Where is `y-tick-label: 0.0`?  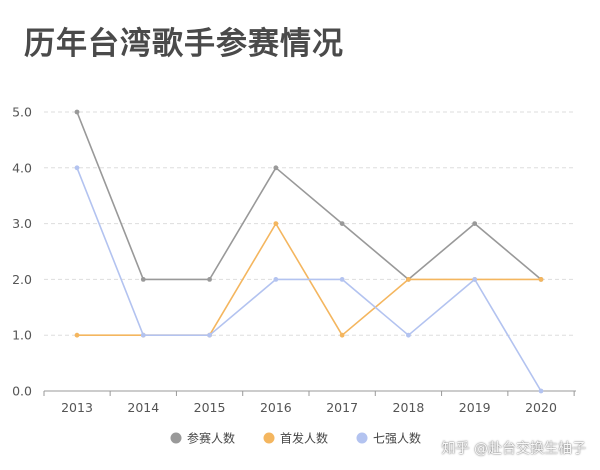 y-tick-label: 0.0 is located at coordinates (22, 391).